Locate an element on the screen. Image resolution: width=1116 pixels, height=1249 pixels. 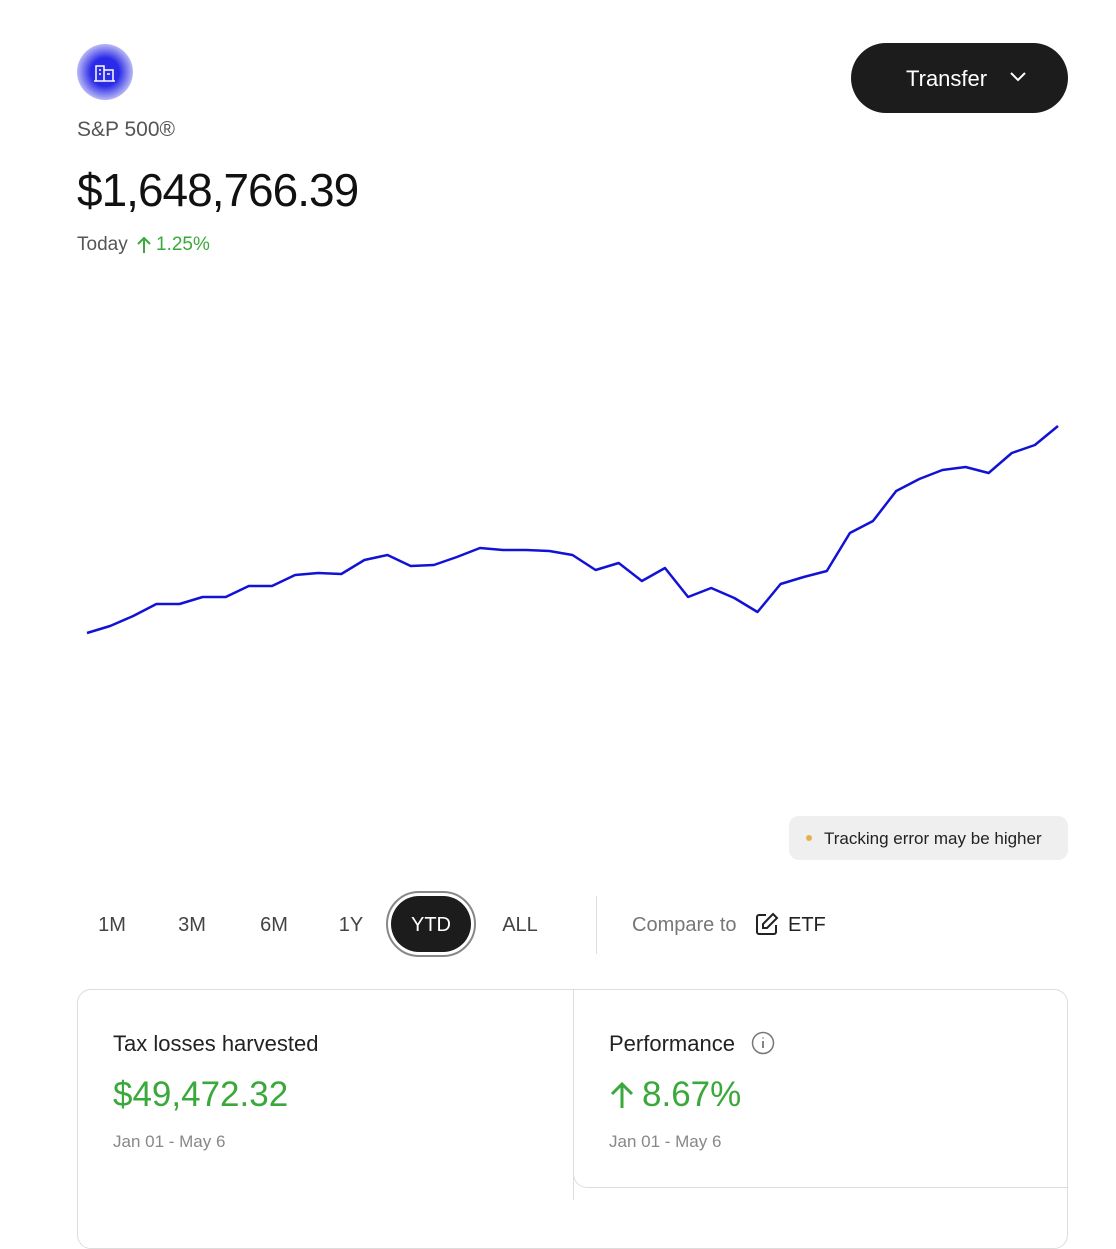
today-change: 1.25% is located at coordinates (183, 244).